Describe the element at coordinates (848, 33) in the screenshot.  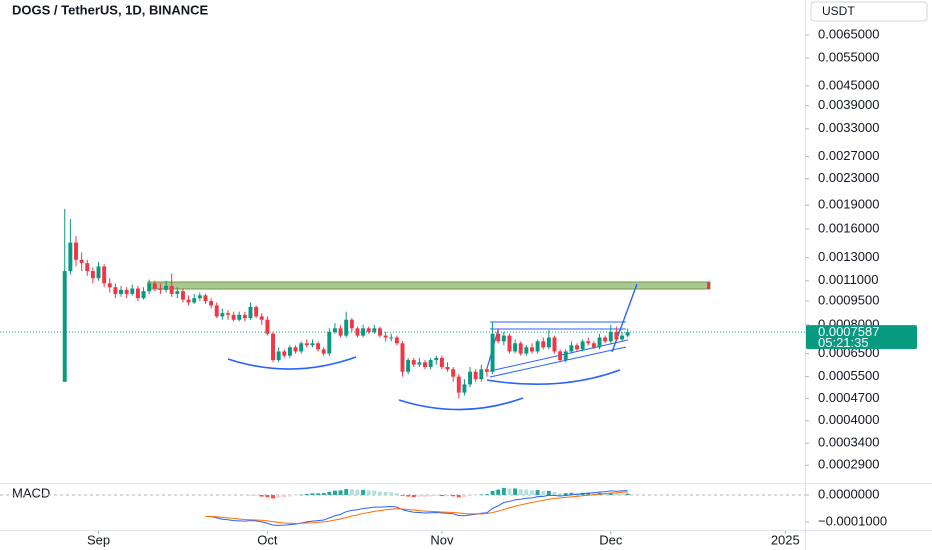
I see `y-tick-label: 0.0065000` at that location.